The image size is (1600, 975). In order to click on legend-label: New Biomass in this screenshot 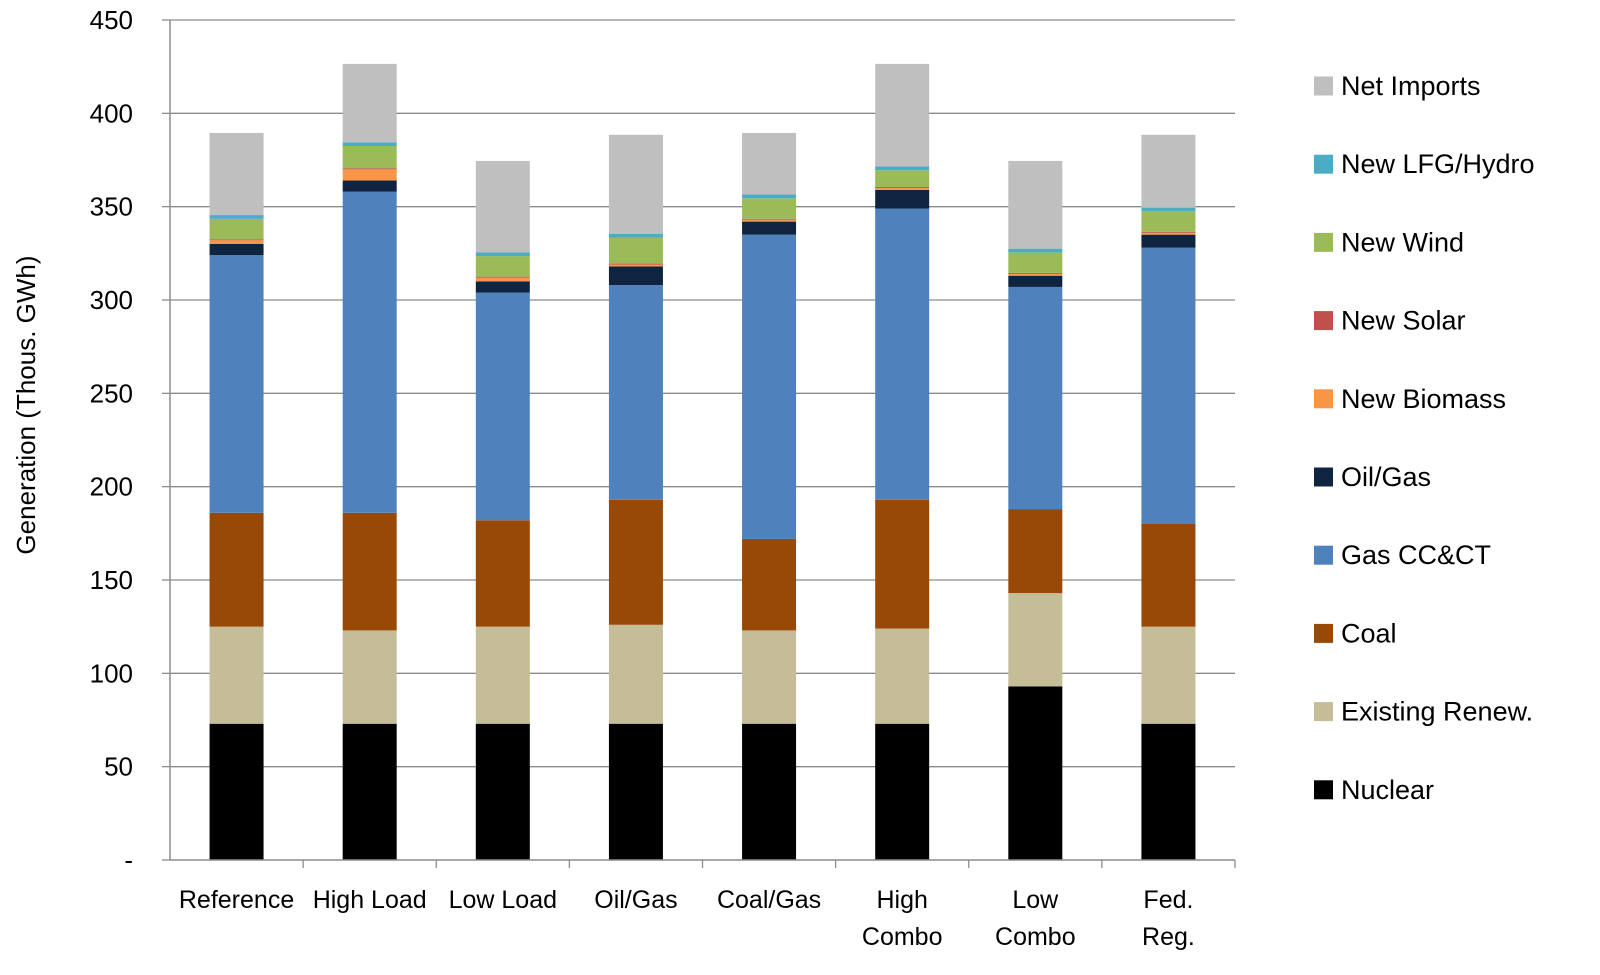, I will do `click(1423, 399)`.